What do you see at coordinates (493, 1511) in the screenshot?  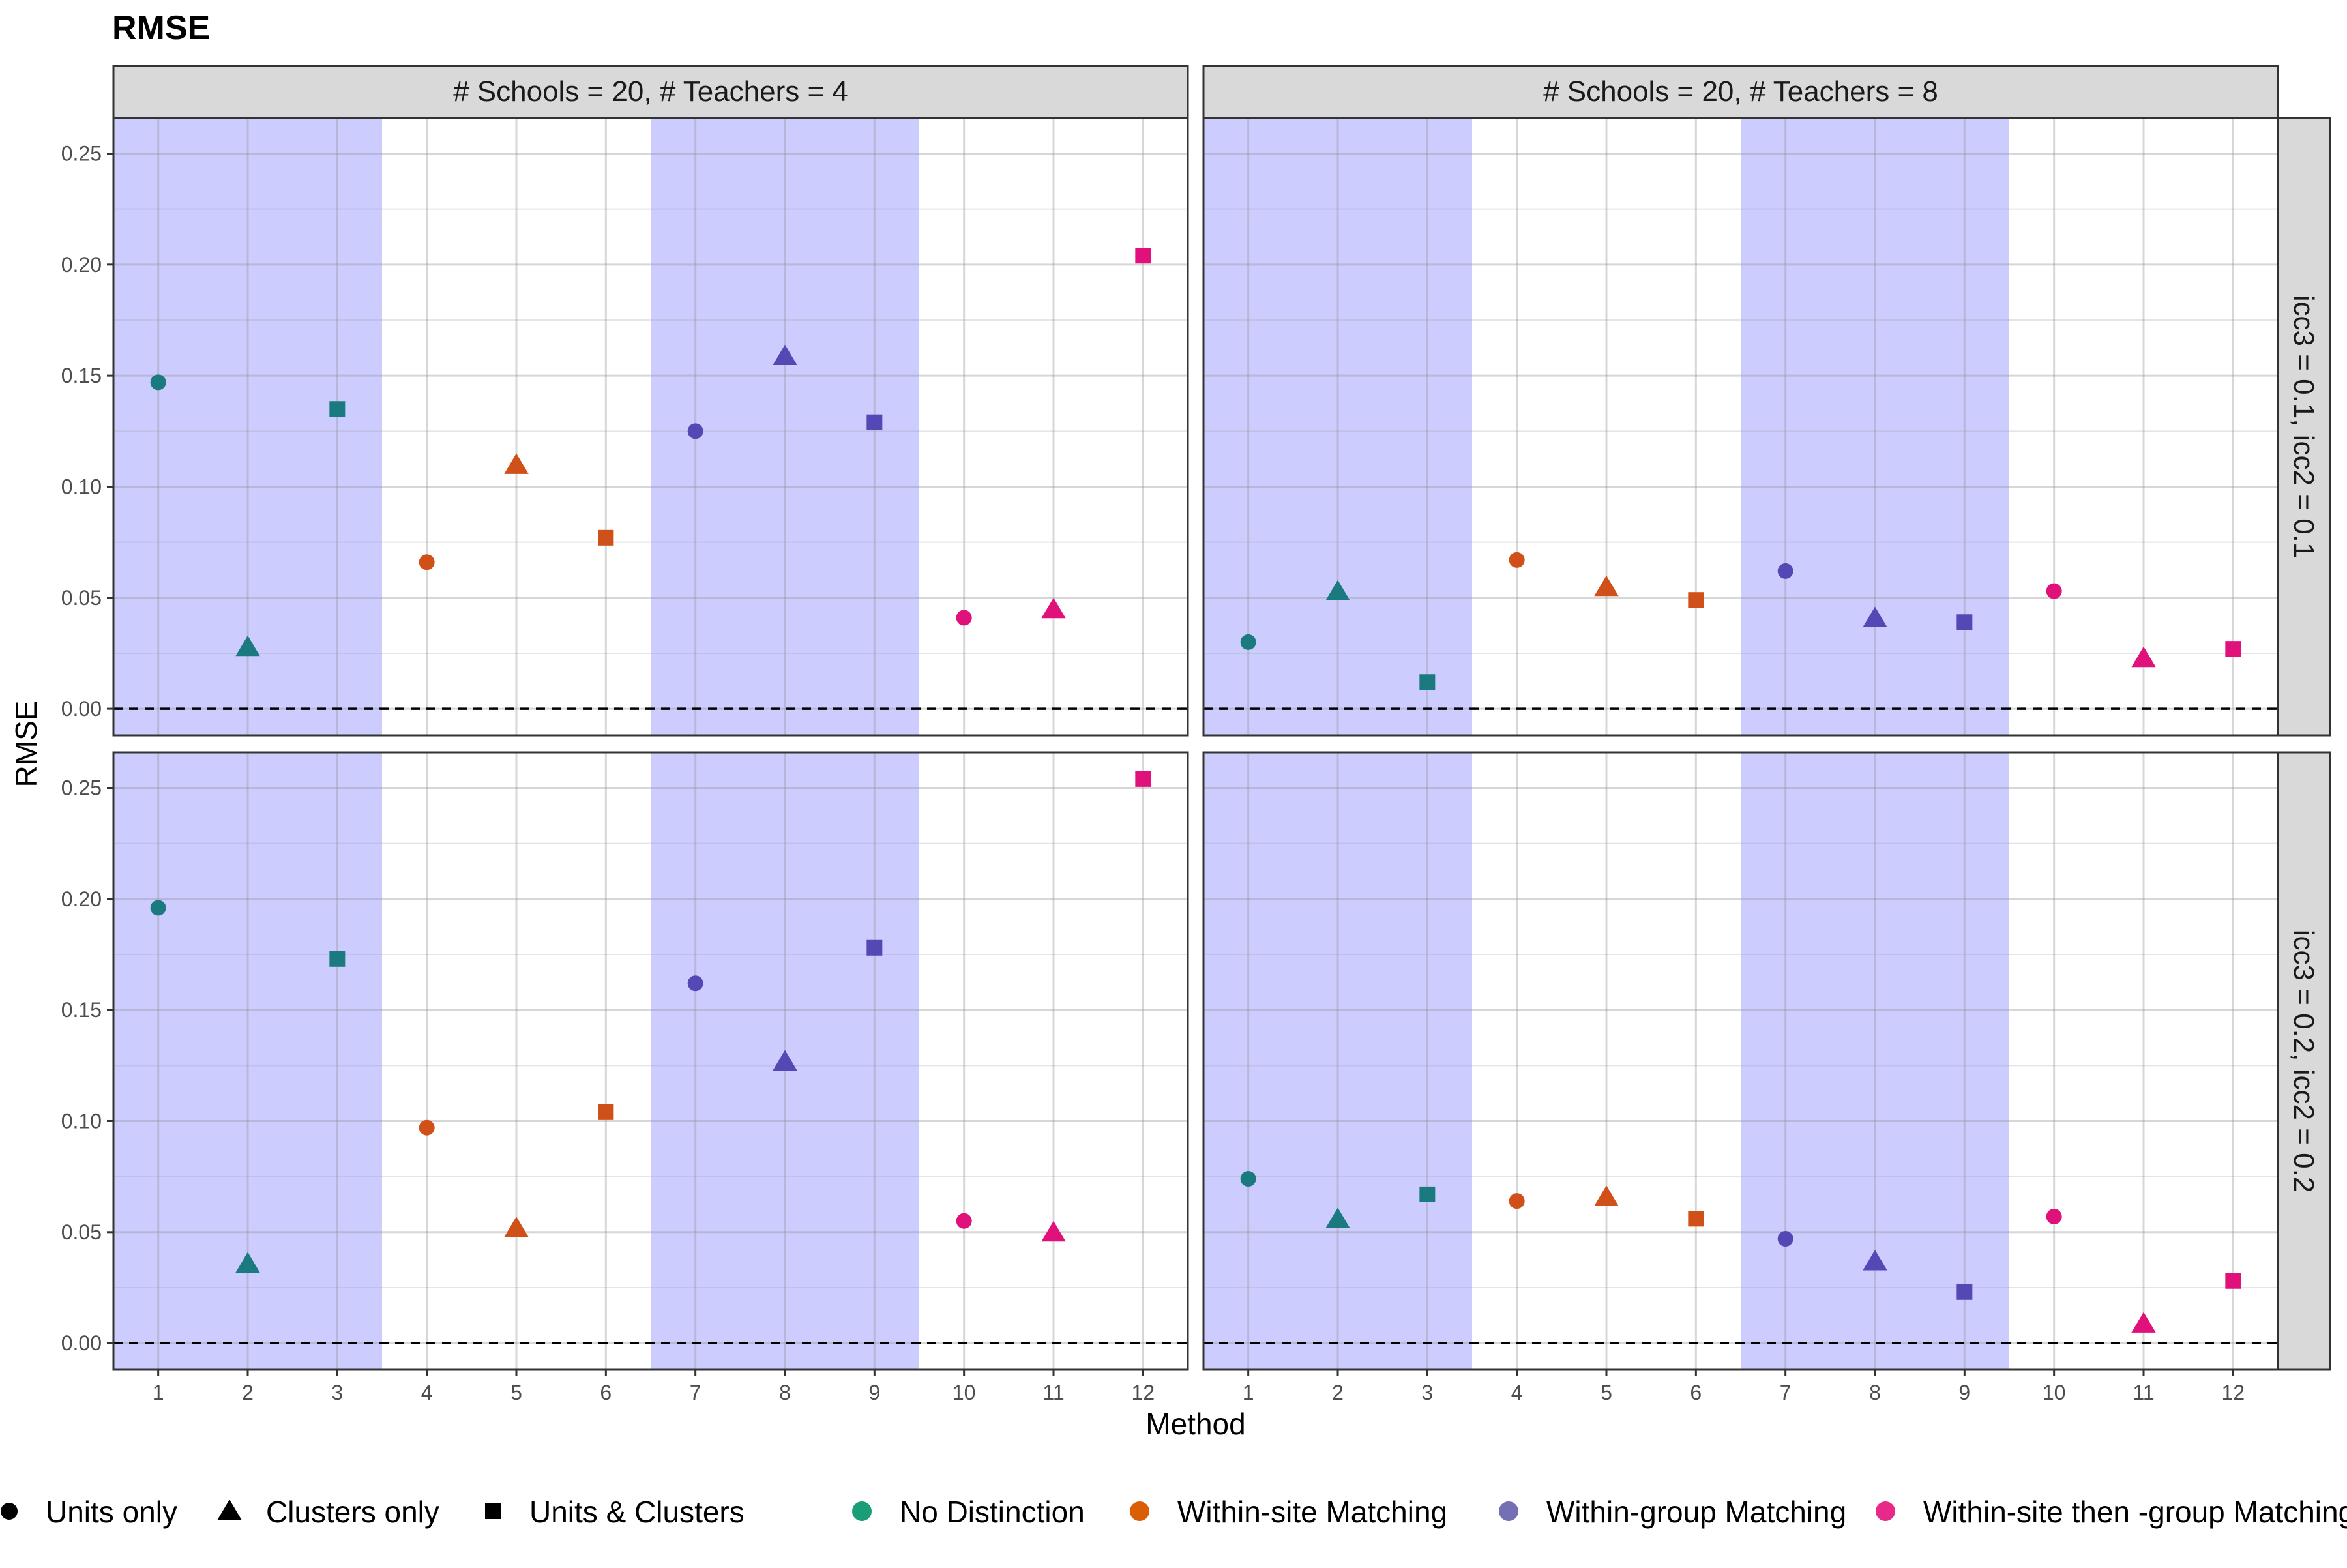 I see `legend-square-symbol` at bounding box center [493, 1511].